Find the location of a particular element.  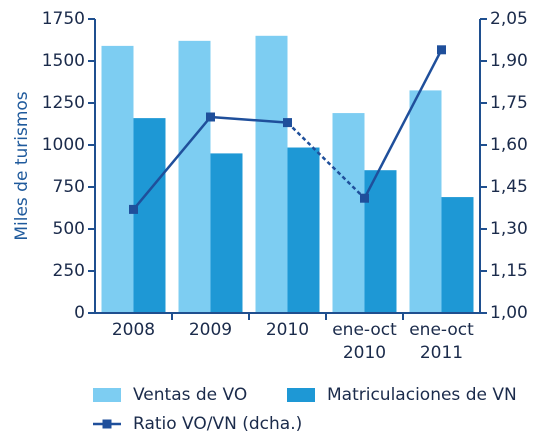

x-tick-label: 2009 is located at coordinates (210, 330).